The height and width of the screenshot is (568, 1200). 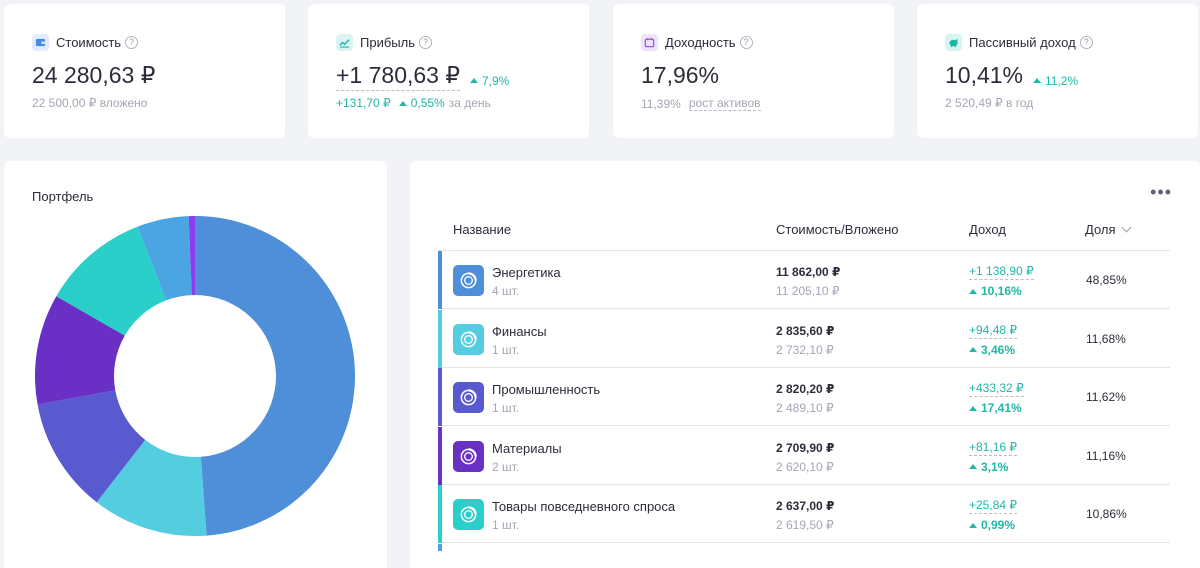 I want to click on stat-value: 10,41%, so click(x=984, y=75).